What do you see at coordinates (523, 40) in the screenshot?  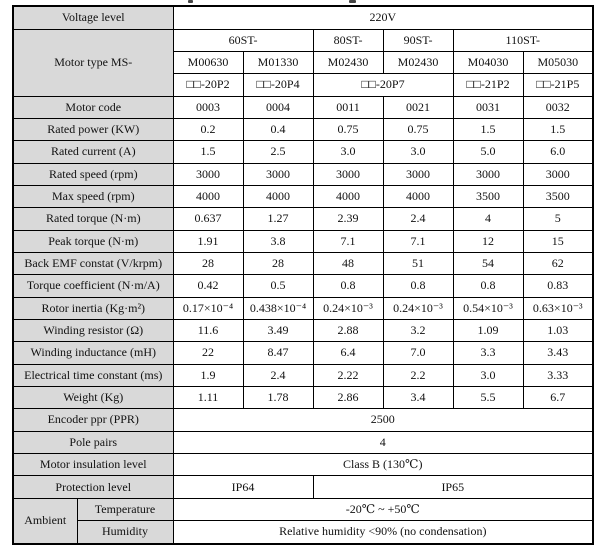 I see `st-header-110: 110ST-` at bounding box center [523, 40].